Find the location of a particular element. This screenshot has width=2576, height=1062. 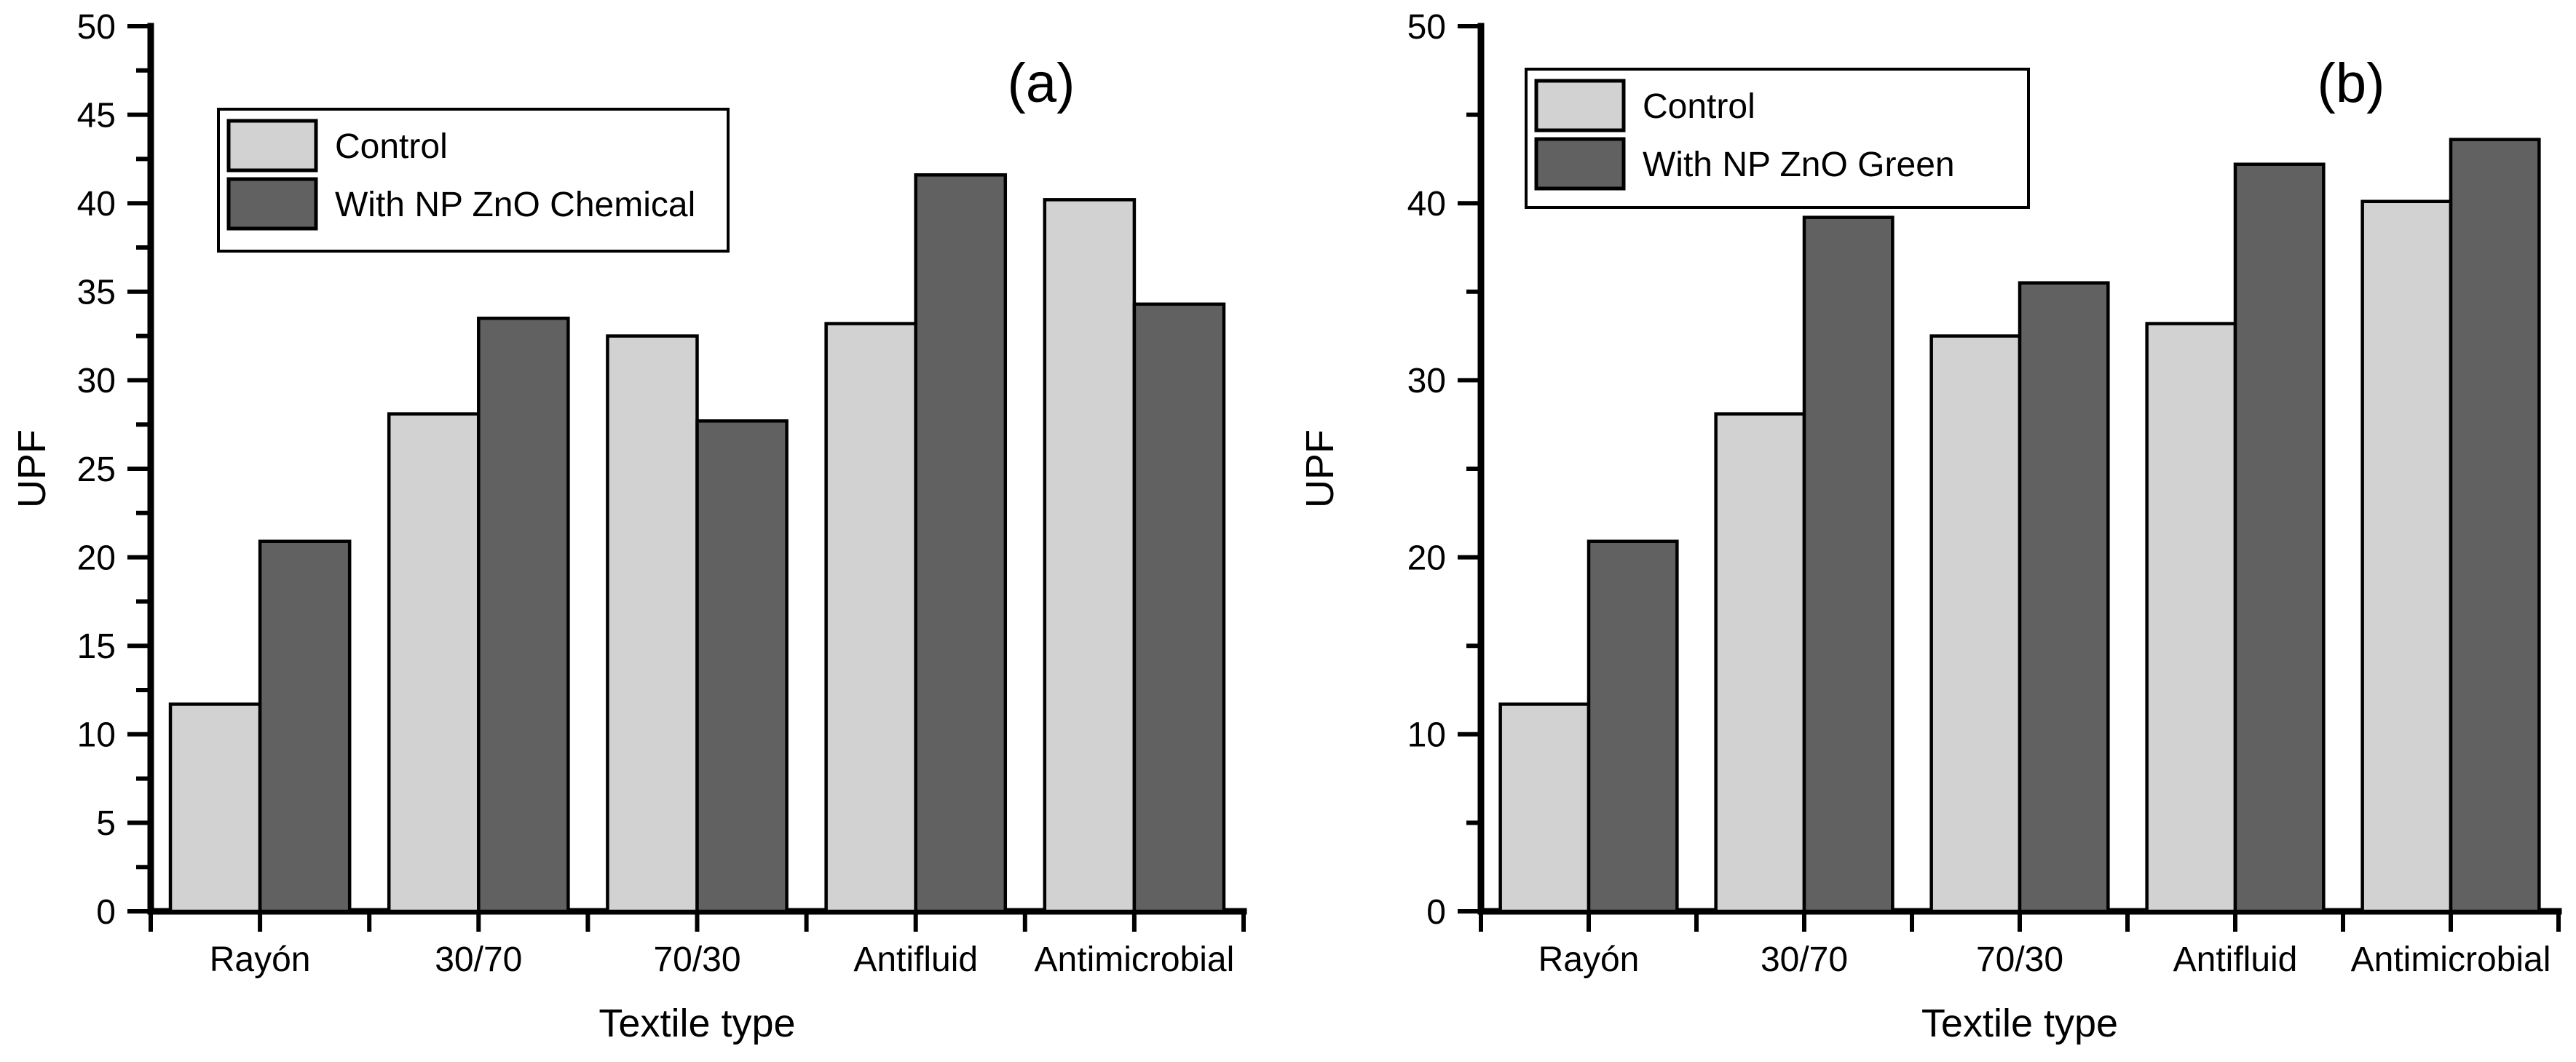

y-tick-label: 45 is located at coordinates (96, 115).